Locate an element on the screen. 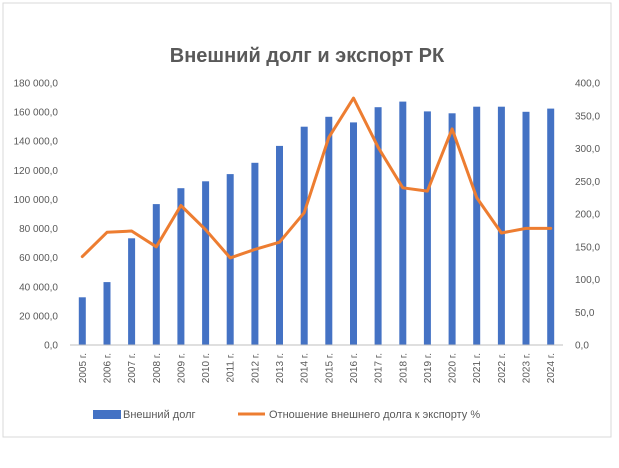 This screenshot has height=468, width=619. y-left-tick-label: 120 000,0 is located at coordinates (36, 171).